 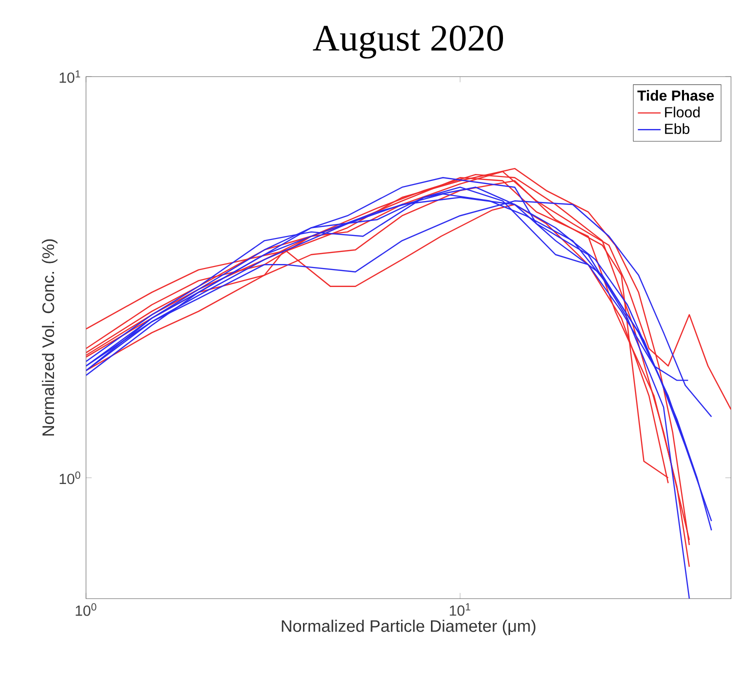 I want to click on y-axis-title: Normalized Vol. Conc. (%), so click(x=50, y=337).